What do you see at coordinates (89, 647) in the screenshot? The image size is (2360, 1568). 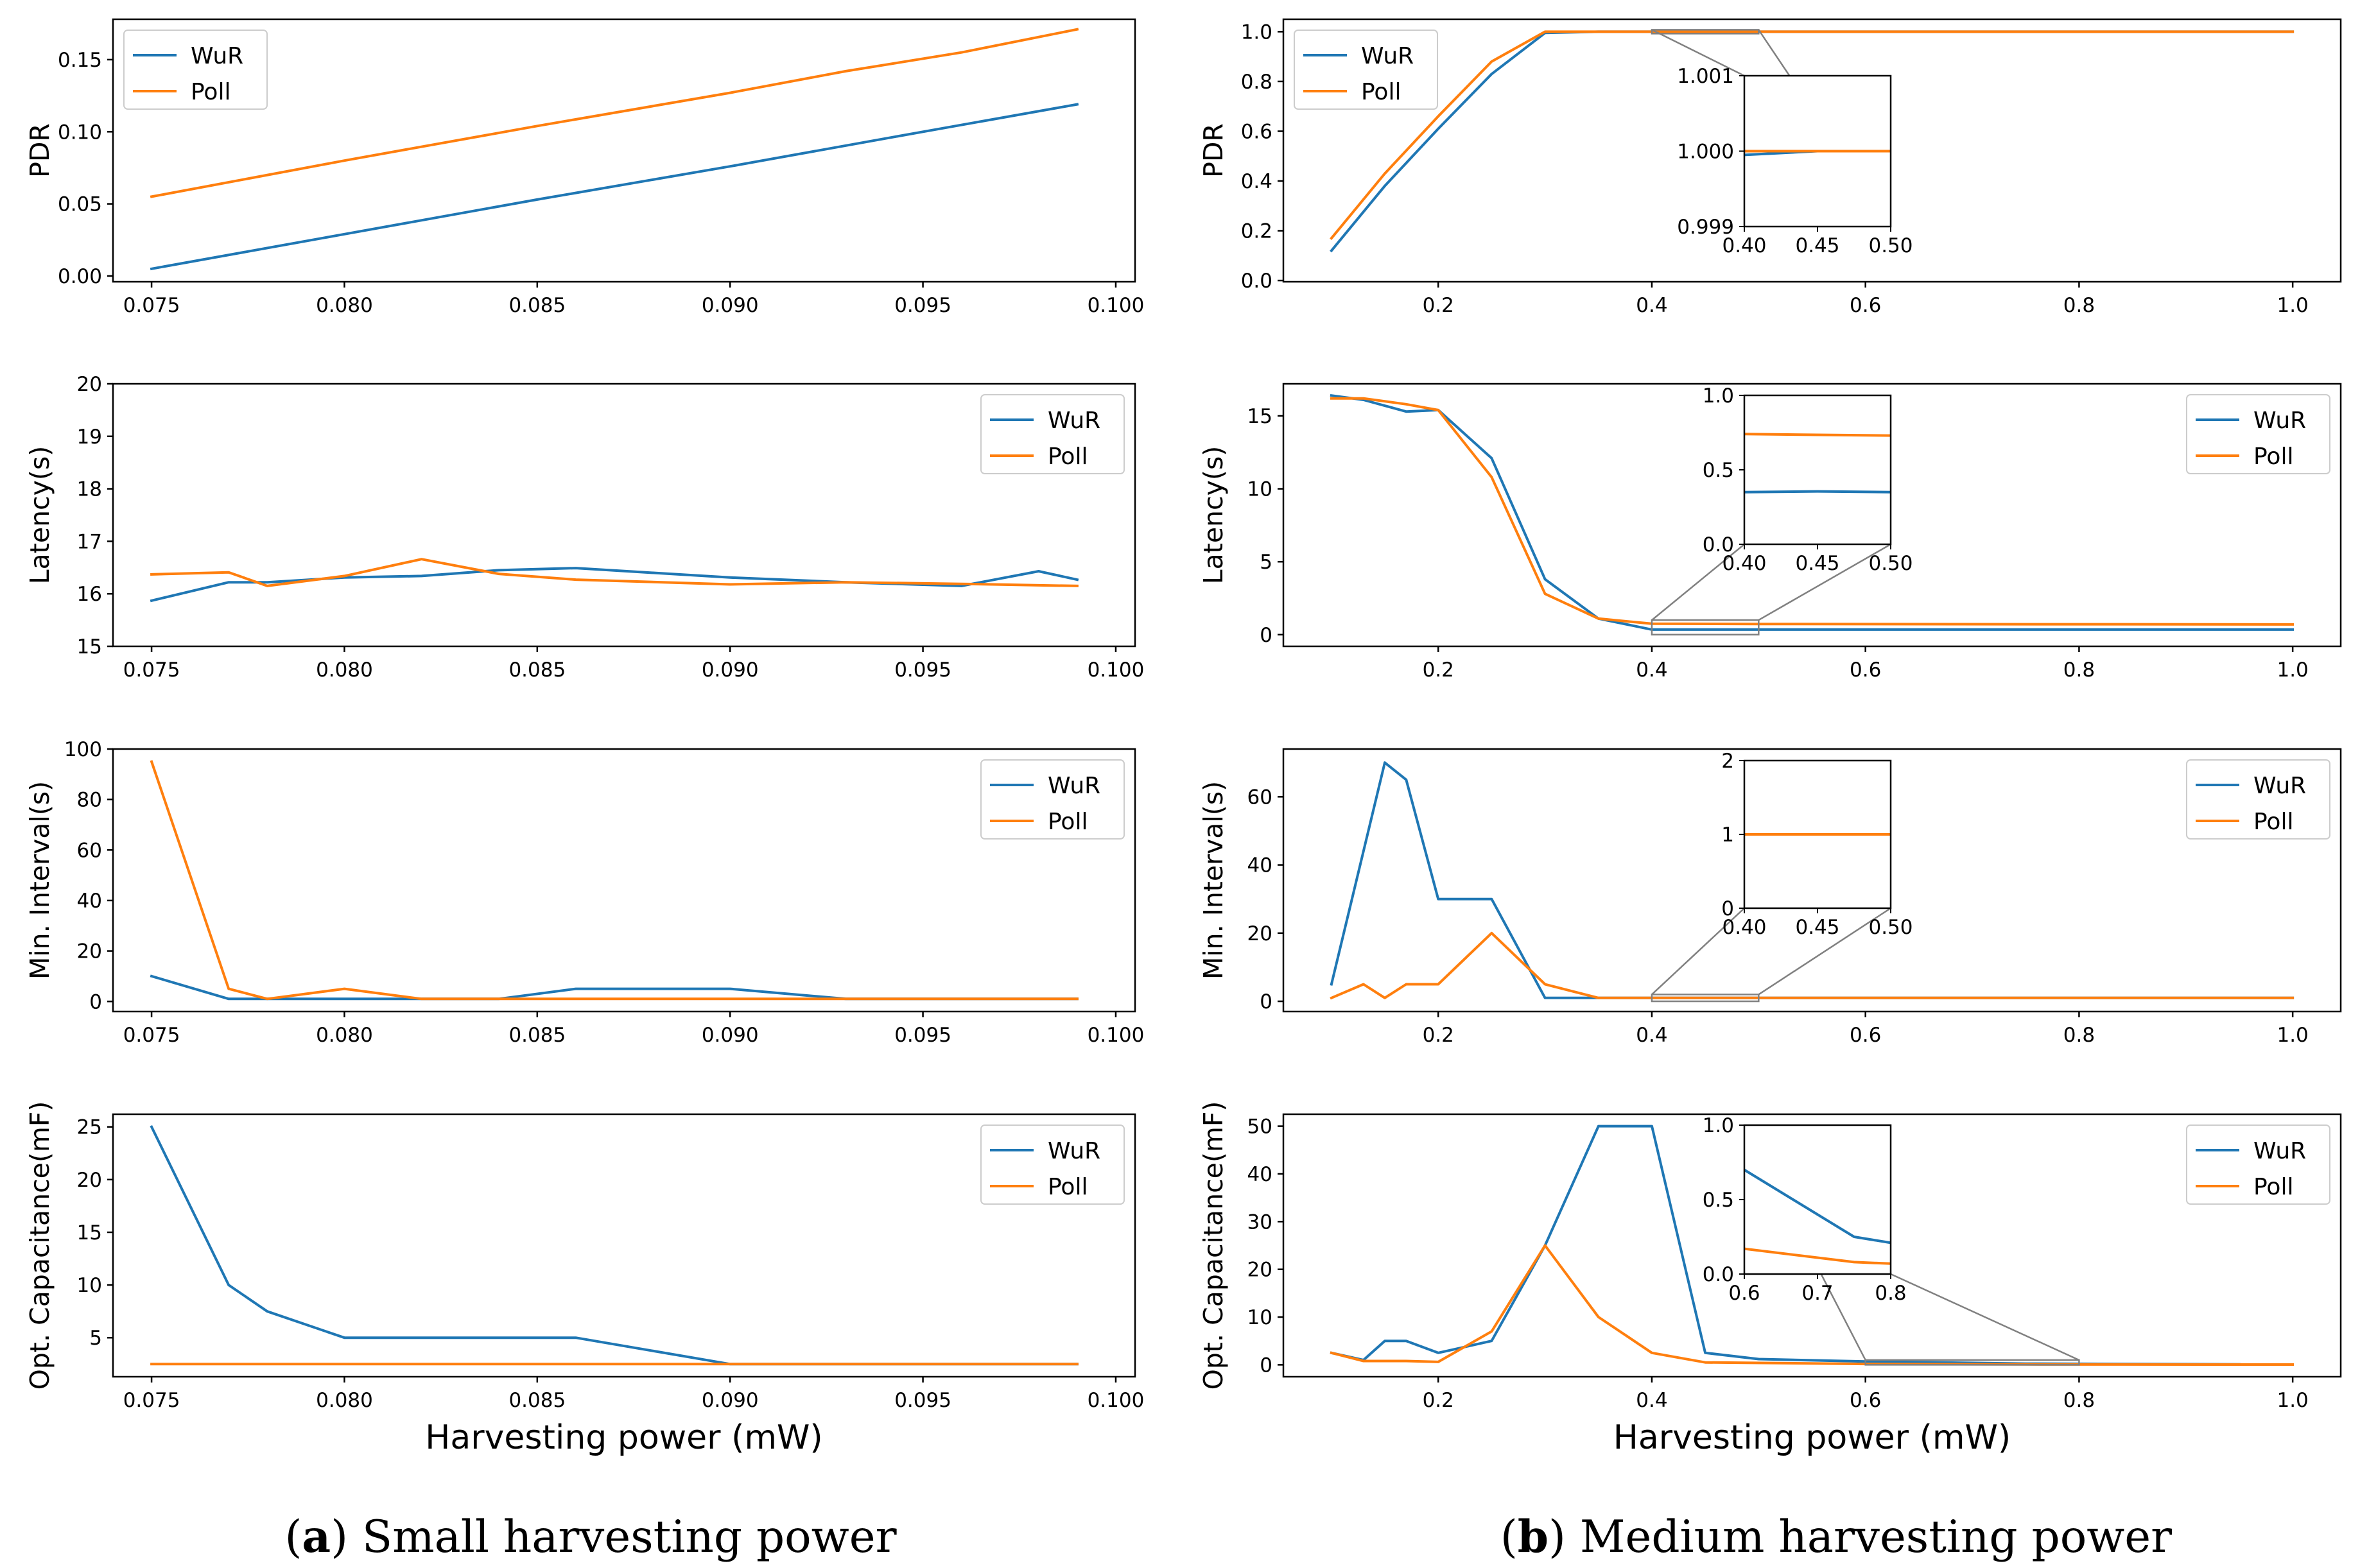 I see `chart-a-latency-ytick-label: 15` at bounding box center [89, 647].